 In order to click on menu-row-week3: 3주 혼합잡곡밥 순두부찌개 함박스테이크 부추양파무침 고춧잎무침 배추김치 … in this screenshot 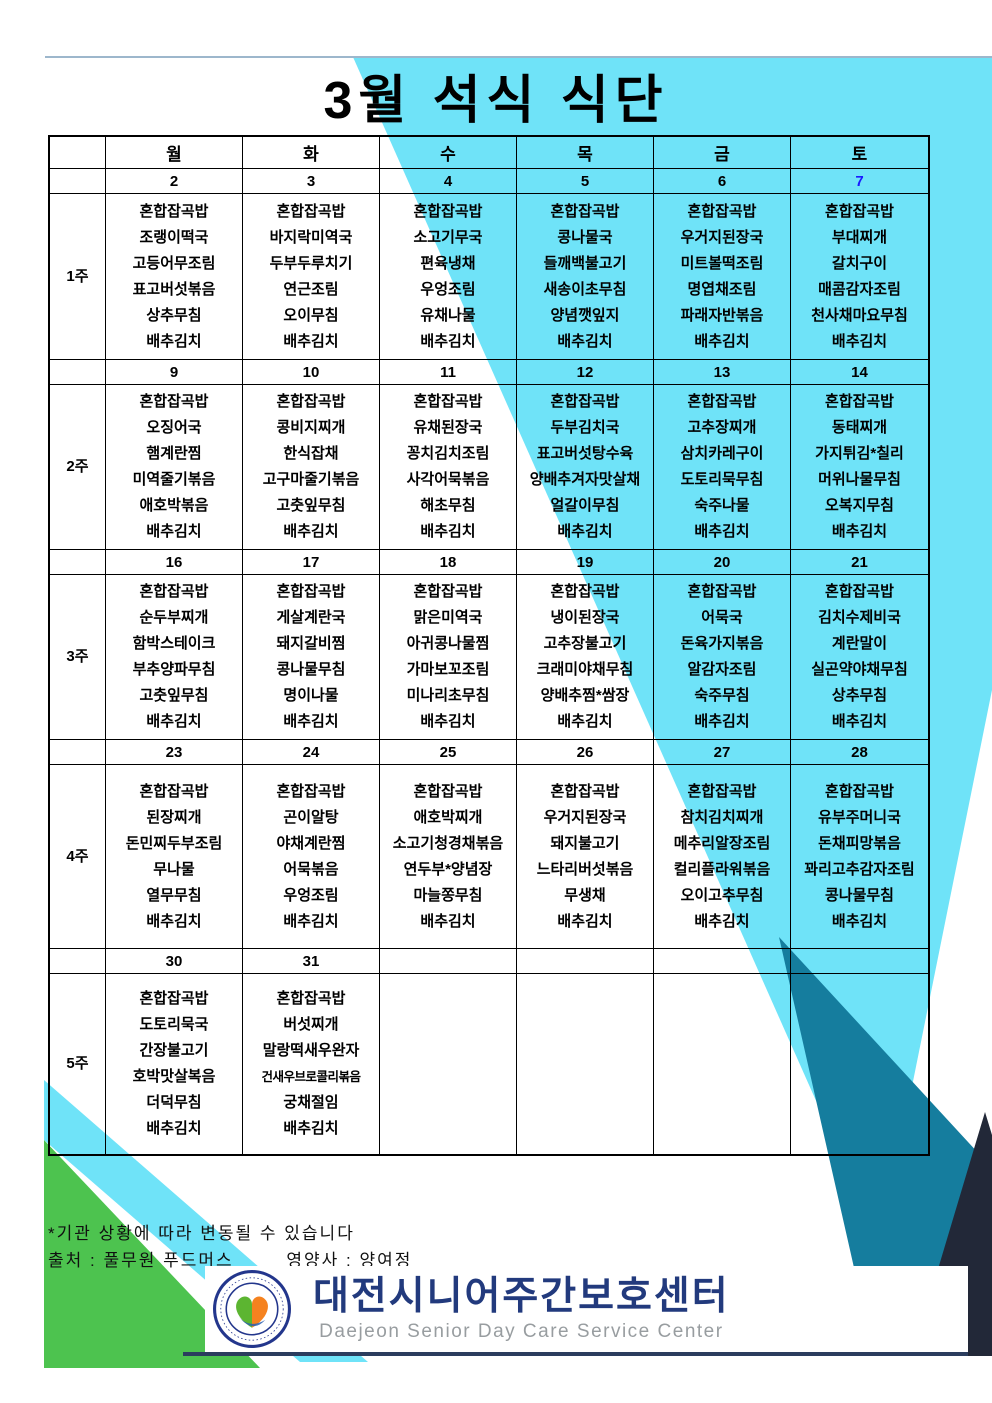, I will do `click(489, 657)`.